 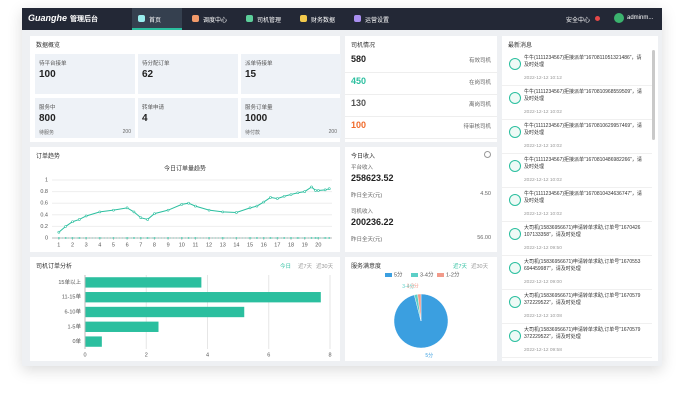 I want to click on tab: 今日, so click(x=286, y=267).